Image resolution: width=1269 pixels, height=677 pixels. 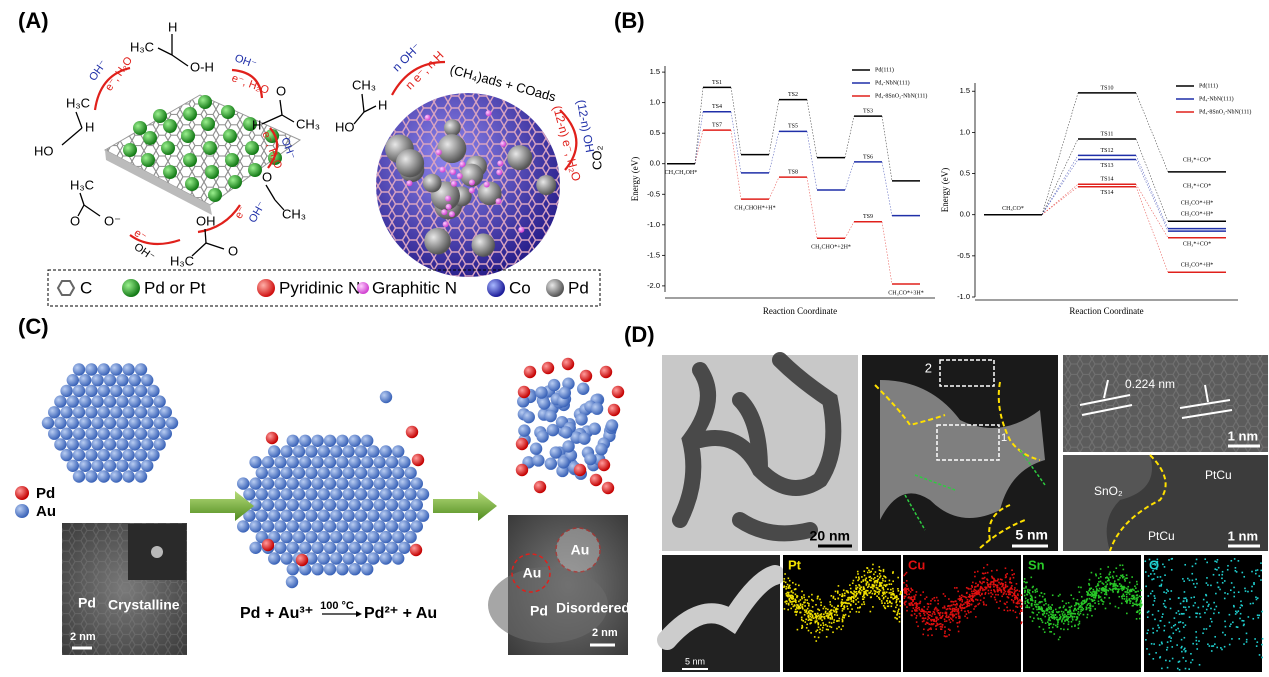 What do you see at coordinates (233, 250) in the screenshot?
I see `atom: O` at bounding box center [233, 250].